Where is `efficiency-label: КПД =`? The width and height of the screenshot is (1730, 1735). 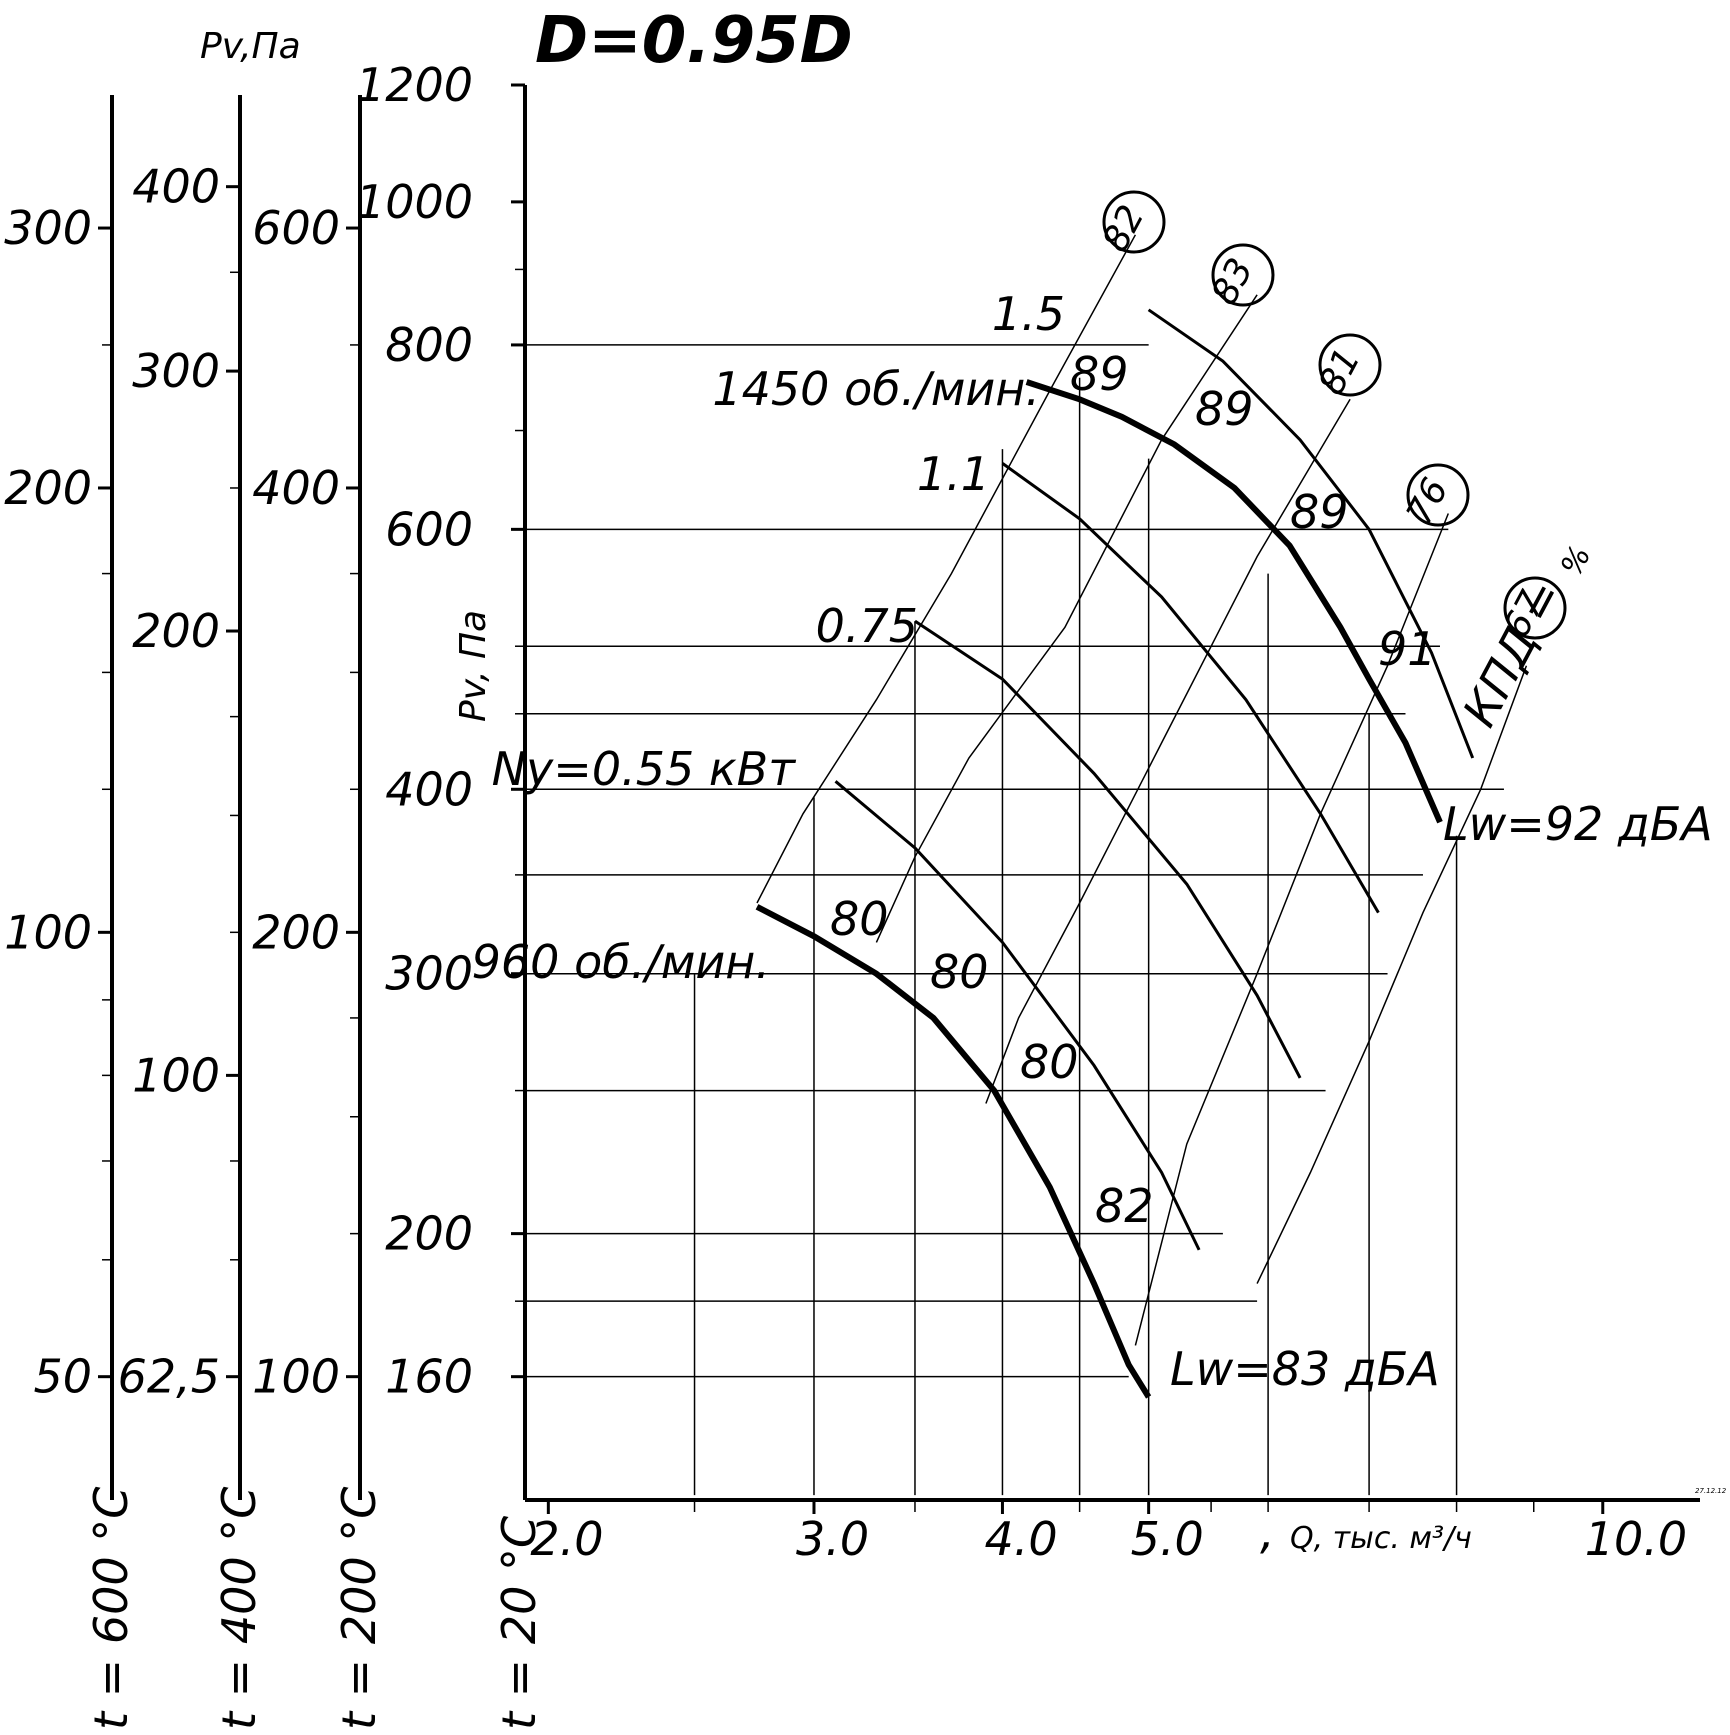
efficiency-label: КПД = is located at coordinates (1512, 653).